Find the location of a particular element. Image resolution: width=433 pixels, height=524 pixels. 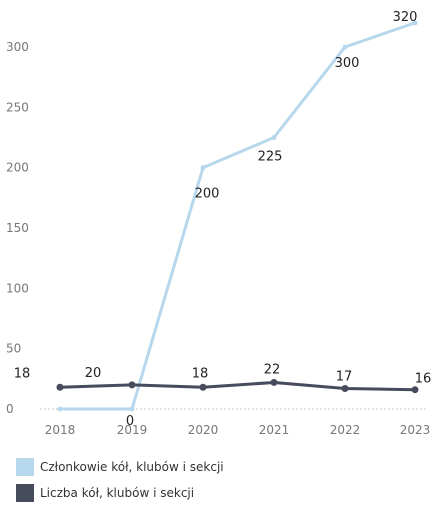

y-tick-label: 100 is located at coordinates (17, 288).